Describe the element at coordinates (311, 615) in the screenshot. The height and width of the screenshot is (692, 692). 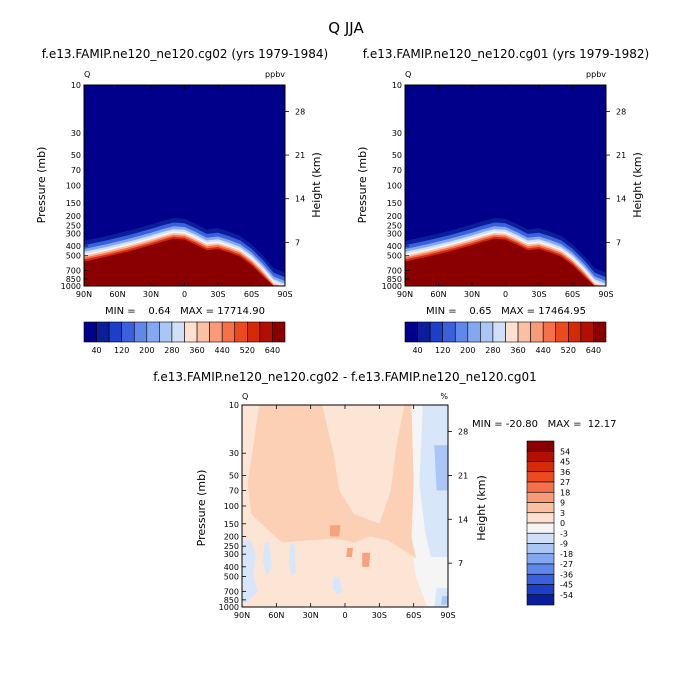
I see `panel-diff-xtick-label: 30N` at that location.